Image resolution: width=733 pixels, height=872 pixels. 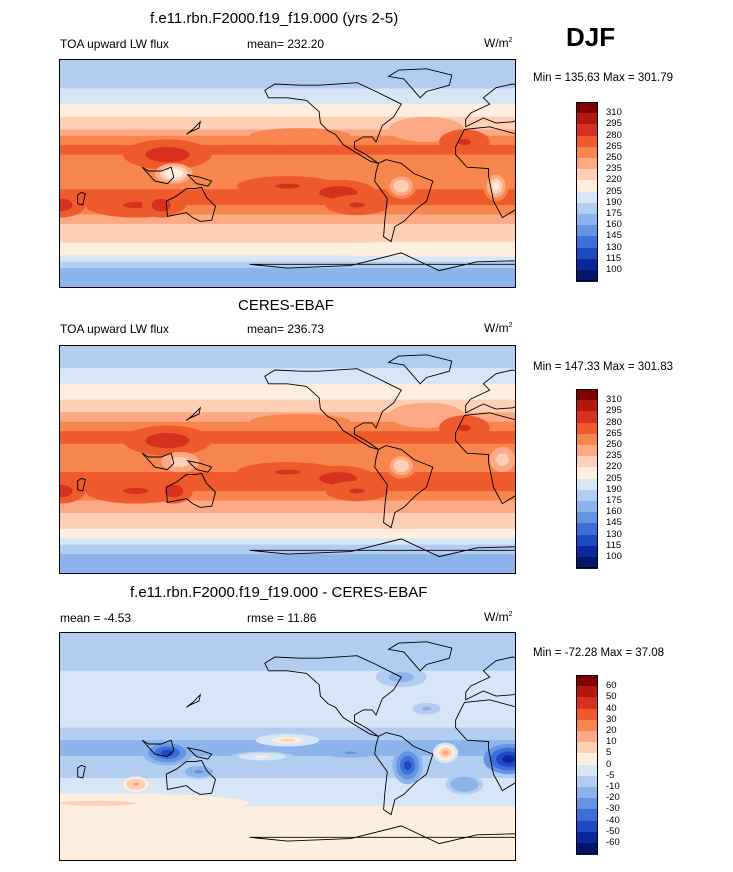 I want to click on colorbar-tick-label: 265, so click(x=614, y=433).